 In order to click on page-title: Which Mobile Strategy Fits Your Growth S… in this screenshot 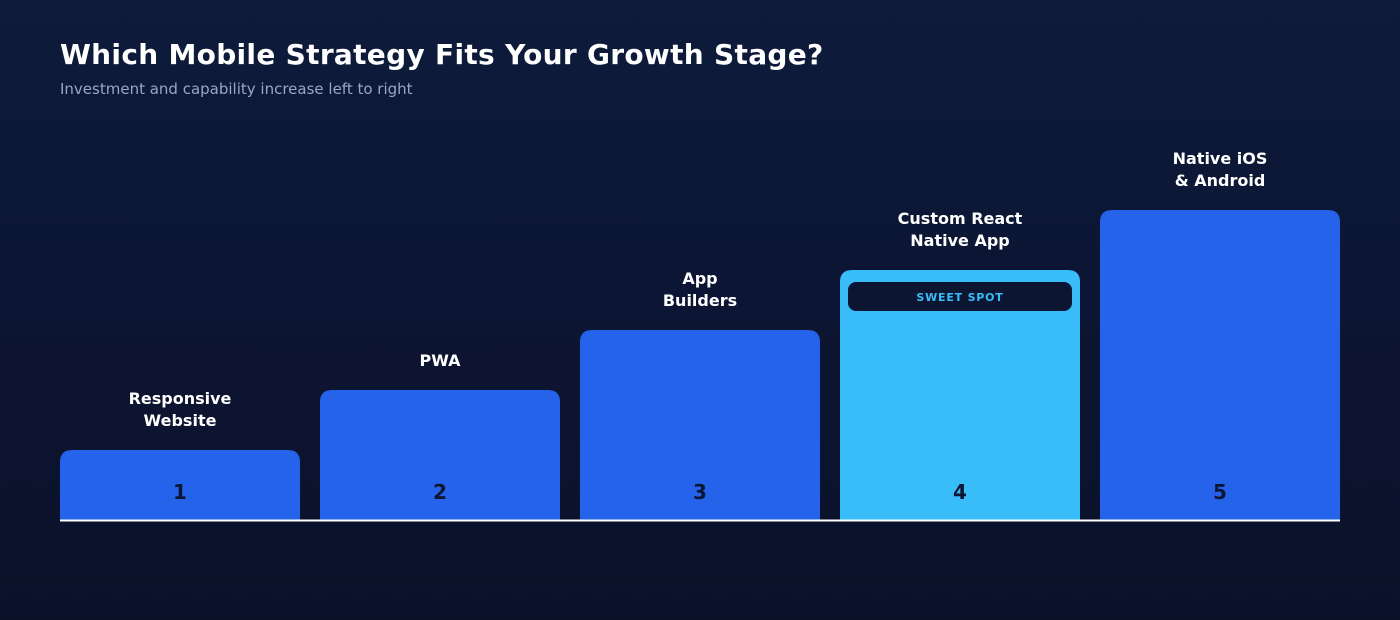, I will do `click(442, 54)`.